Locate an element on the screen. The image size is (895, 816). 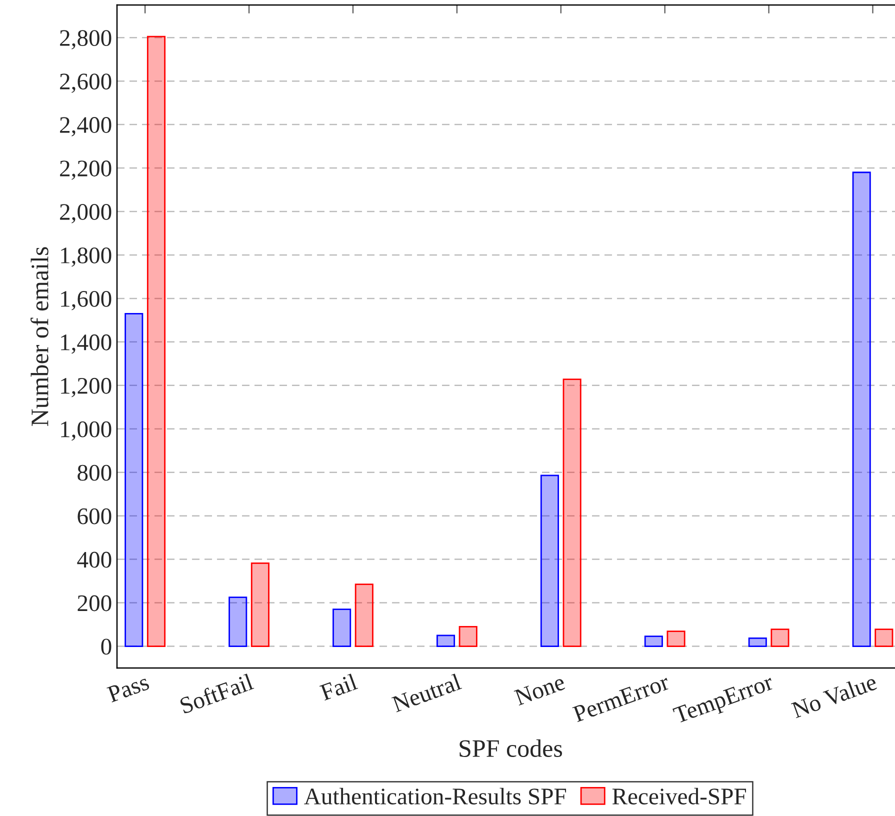
x-tick-label: SoftFail is located at coordinates (216, 693).